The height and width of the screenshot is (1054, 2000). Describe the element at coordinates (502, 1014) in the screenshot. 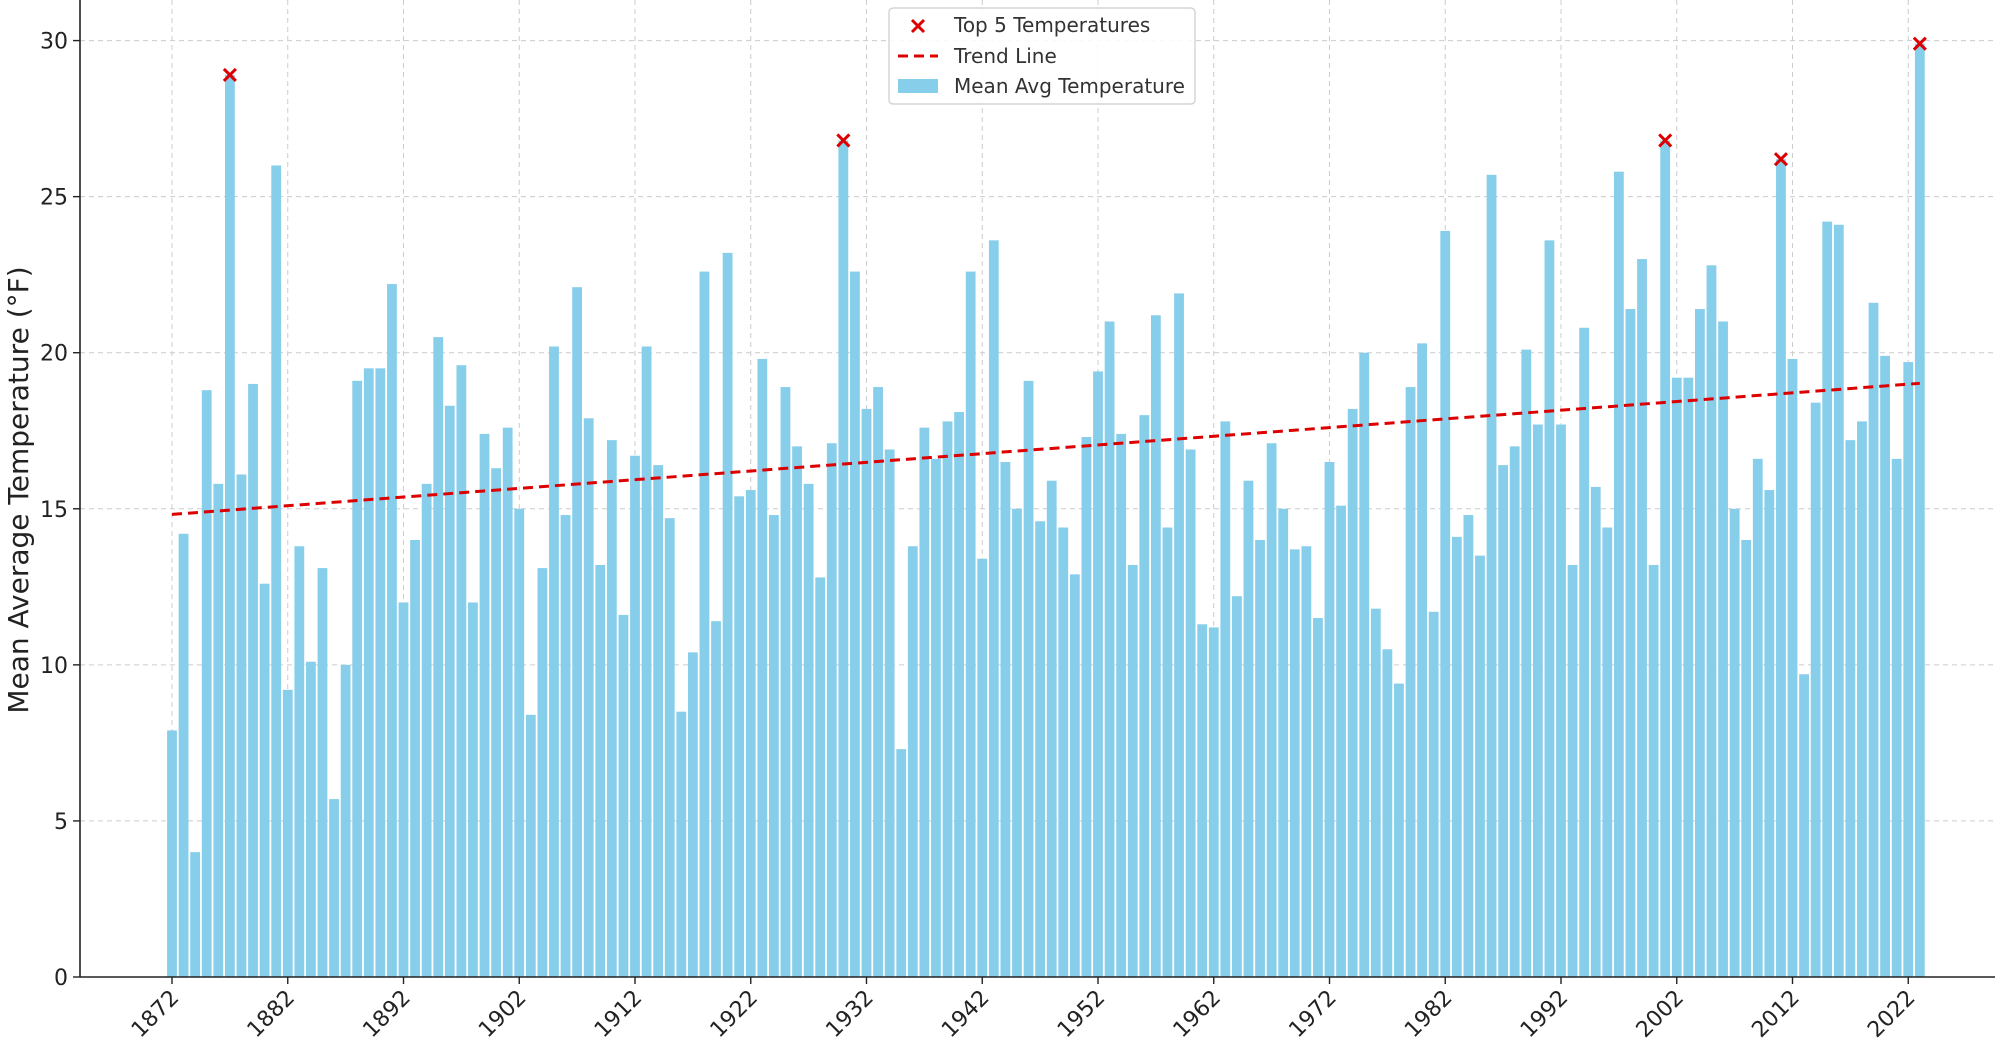

I see `x-tick-label: 1902` at that location.